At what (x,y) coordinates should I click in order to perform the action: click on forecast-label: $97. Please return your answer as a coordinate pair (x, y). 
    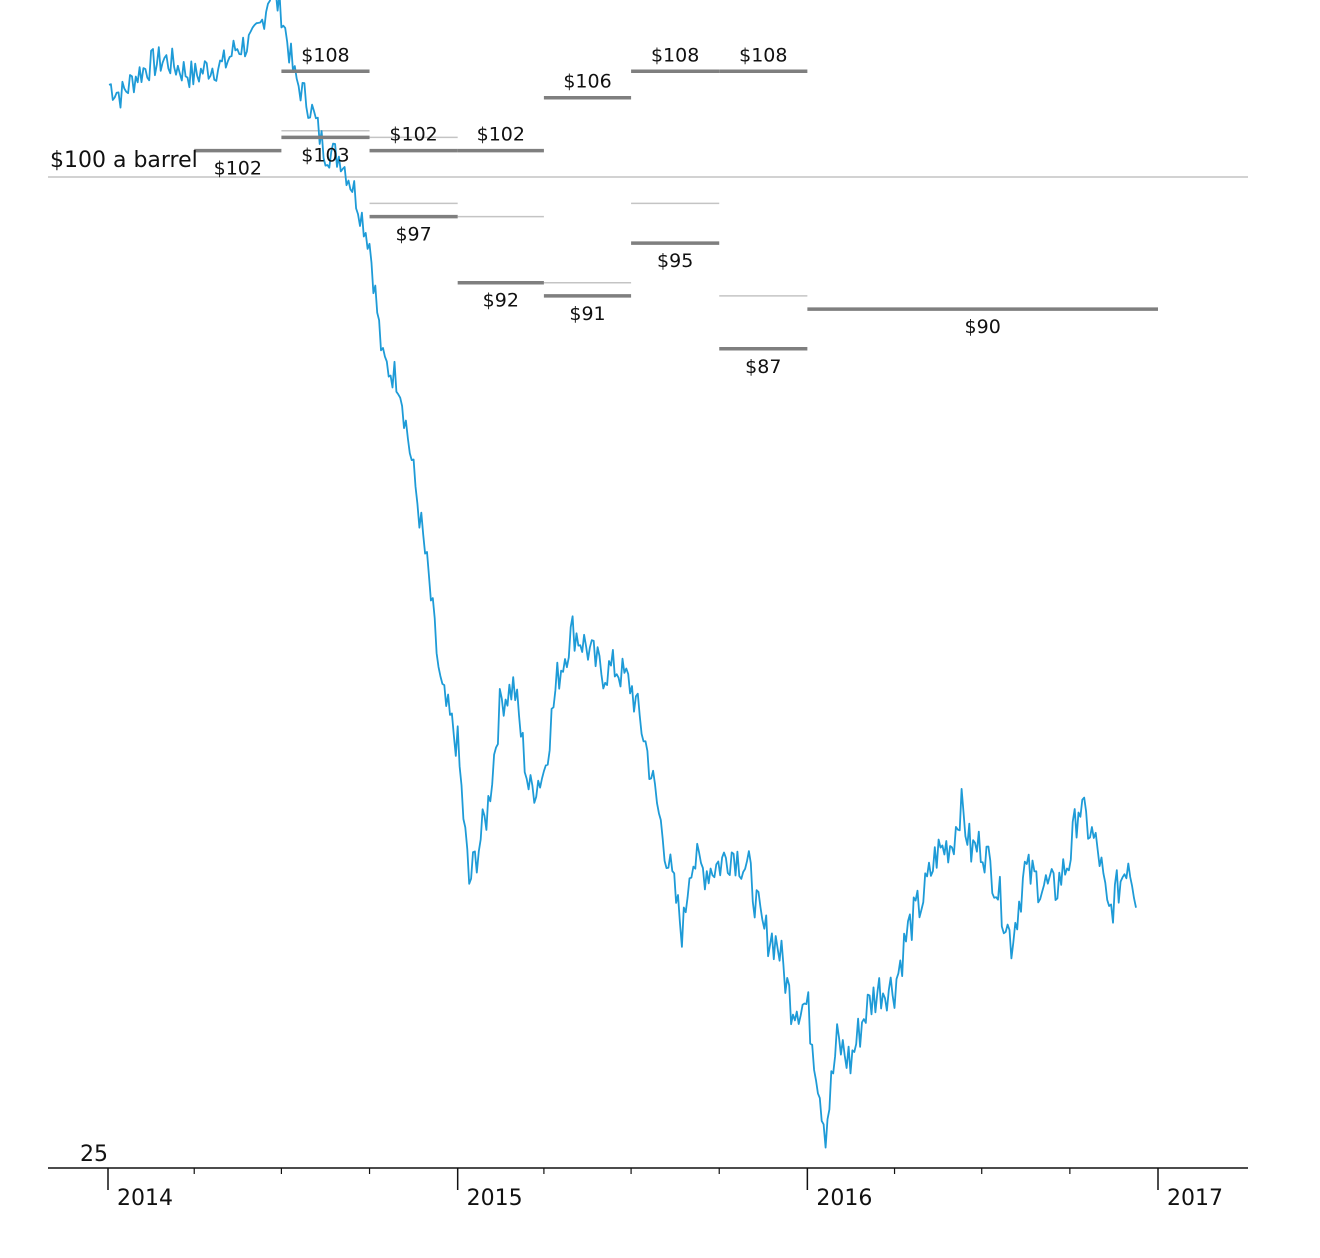
    Looking at the image, I should click on (413, 235).